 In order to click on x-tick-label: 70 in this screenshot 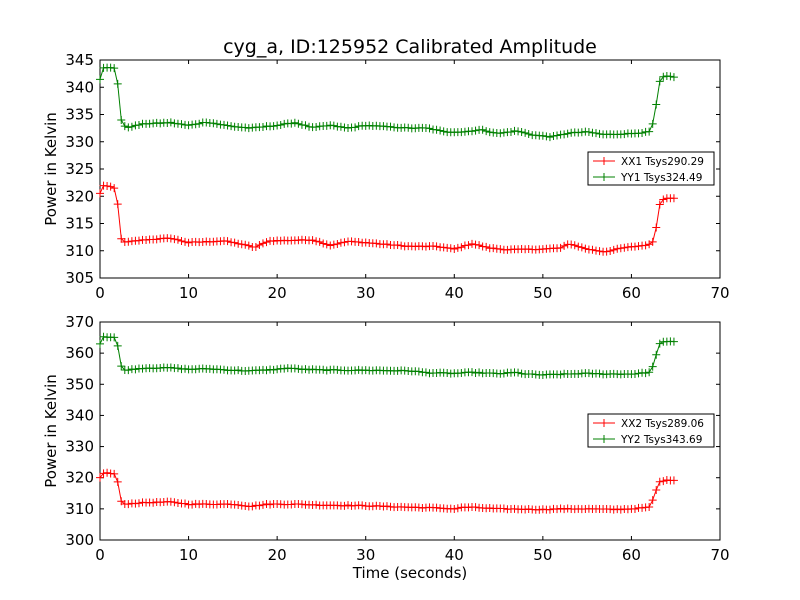, I will do `click(719, 293)`.